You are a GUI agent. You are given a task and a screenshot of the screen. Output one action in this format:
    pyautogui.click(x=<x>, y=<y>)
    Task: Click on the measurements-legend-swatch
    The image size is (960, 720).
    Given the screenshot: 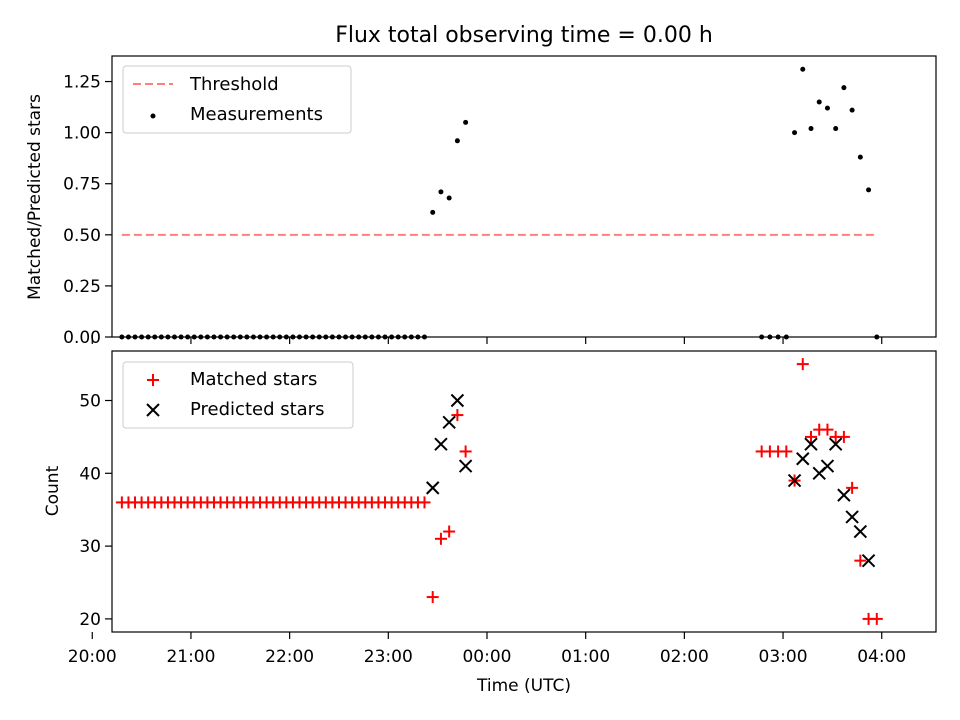 What is the action you would take?
    pyautogui.click(x=153, y=116)
    